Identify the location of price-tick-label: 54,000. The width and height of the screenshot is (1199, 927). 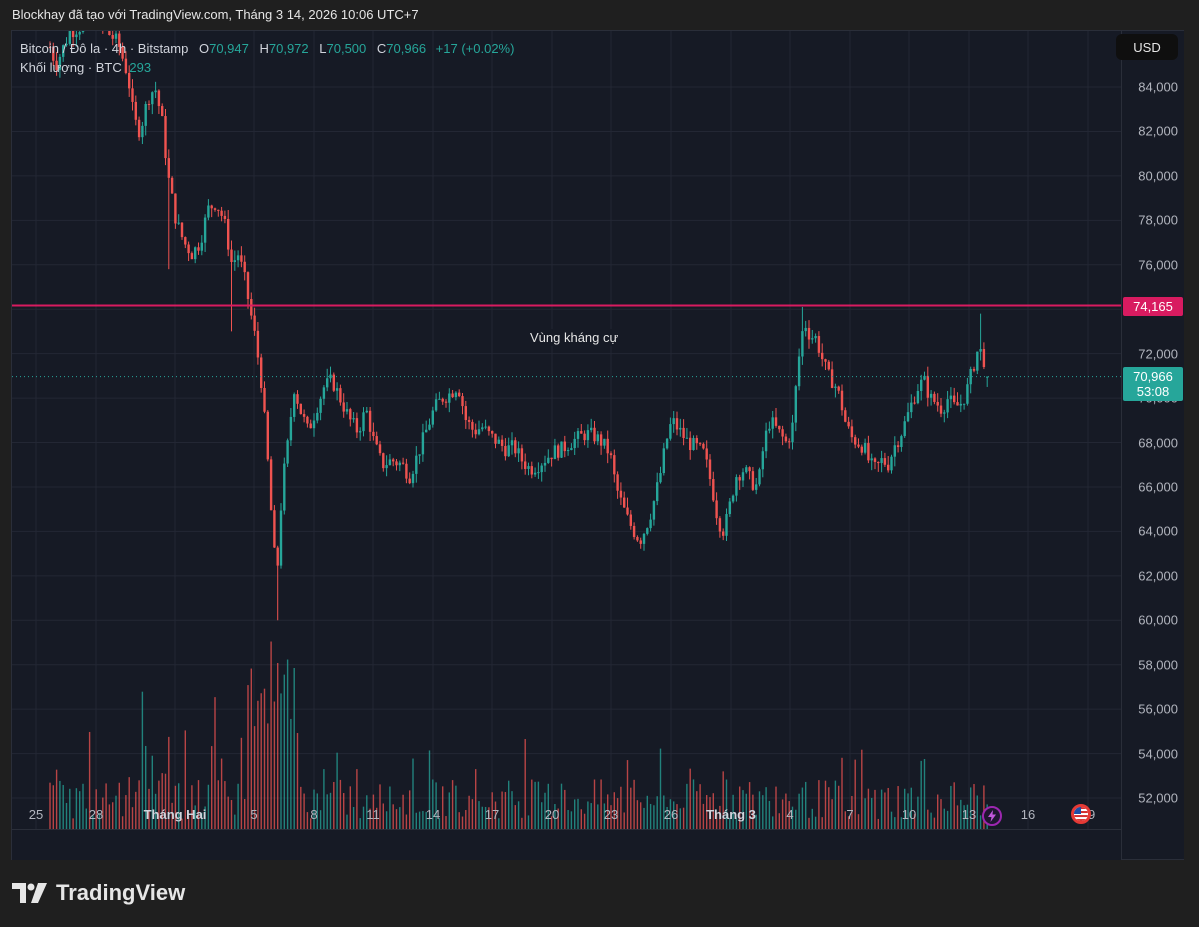
(1158, 754).